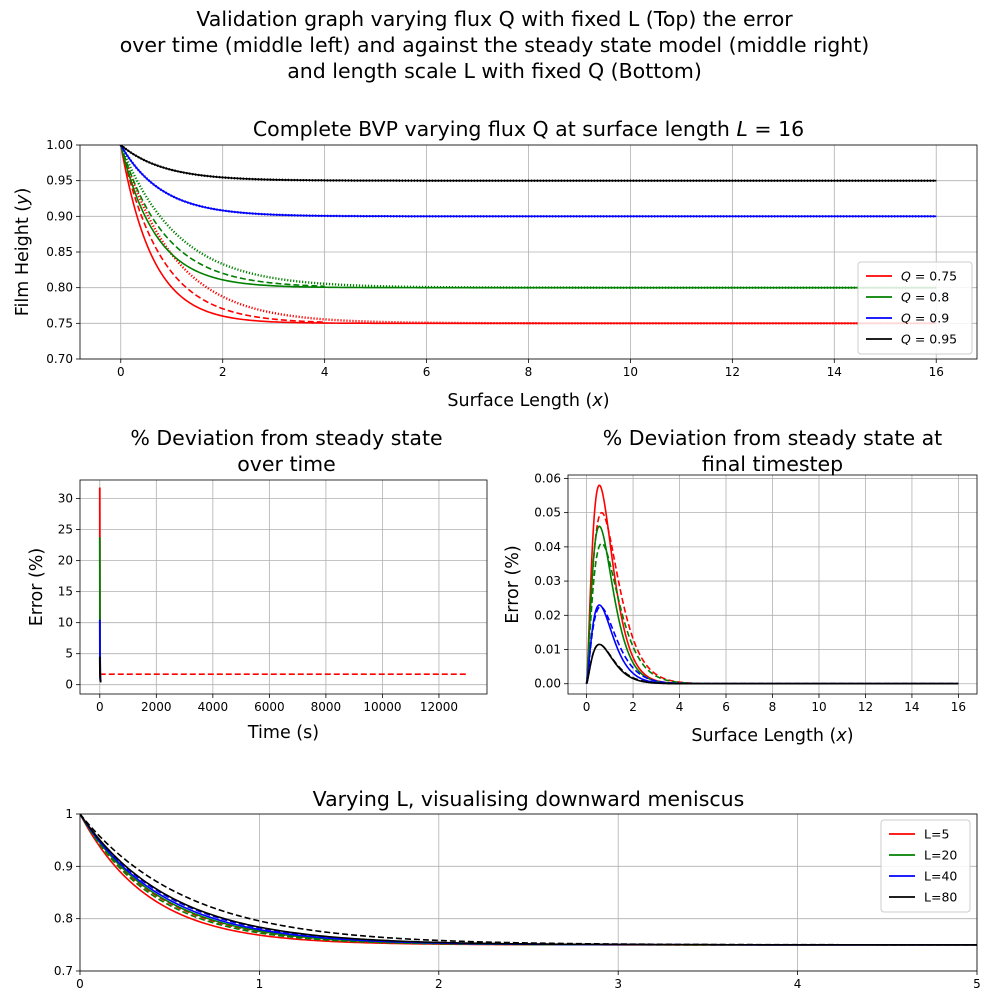 Image resolution: width=989 pixels, height=1004 pixels. I want to click on y-tick-label: 25, so click(65, 530).